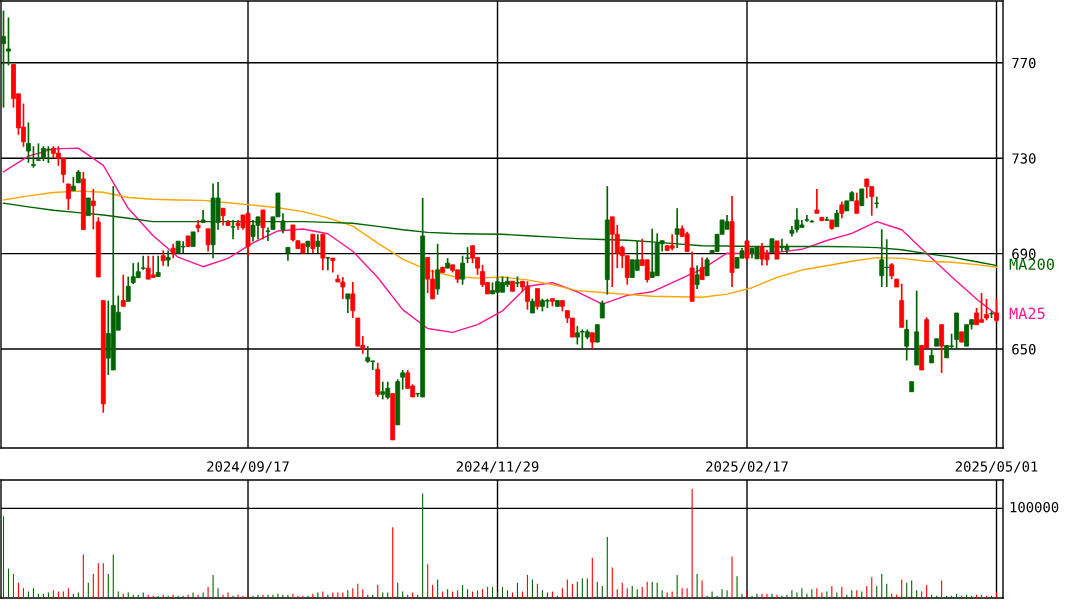 The width and height of the screenshot is (1065, 600). What do you see at coordinates (1024, 254) in the screenshot?
I see `y-tick-label: 690` at bounding box center [1024, 254].